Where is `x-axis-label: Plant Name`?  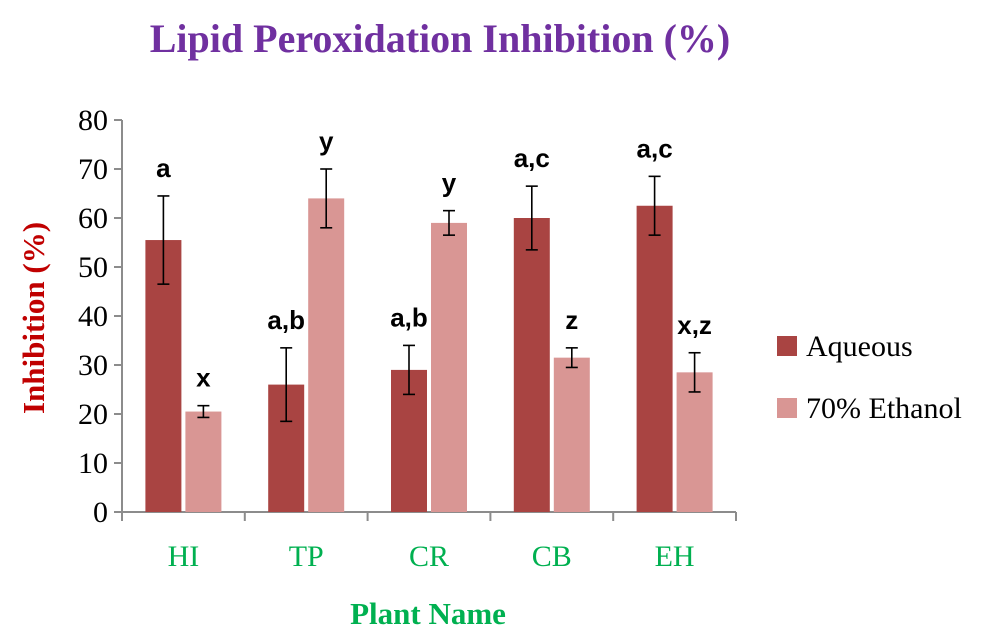
x-axis-label: Plant Name is located at coordinates (428, 613).